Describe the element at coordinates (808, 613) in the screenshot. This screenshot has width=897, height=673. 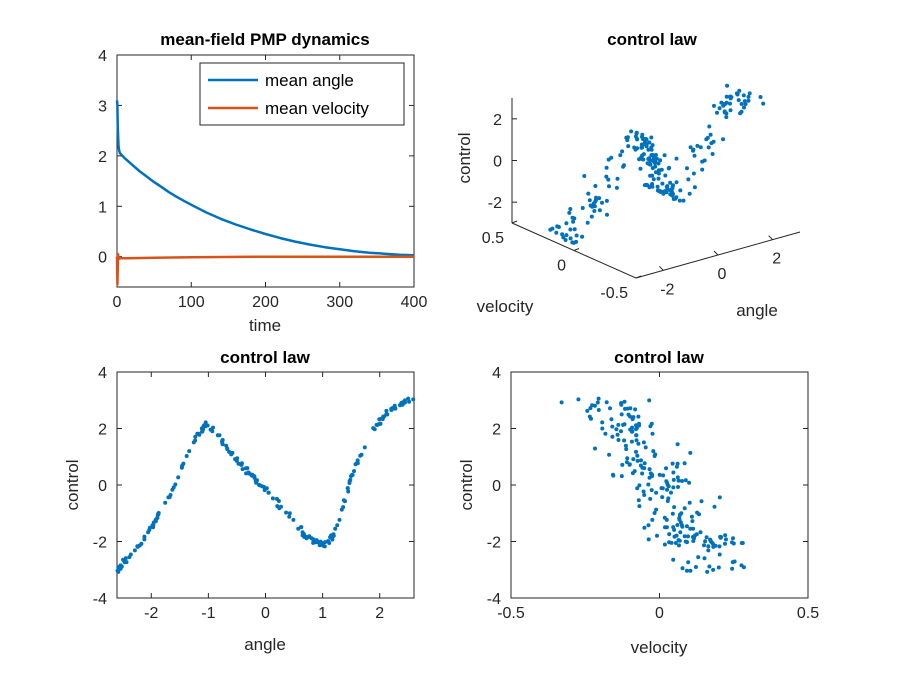
I see `x-tick-label: 0.5` at that location.